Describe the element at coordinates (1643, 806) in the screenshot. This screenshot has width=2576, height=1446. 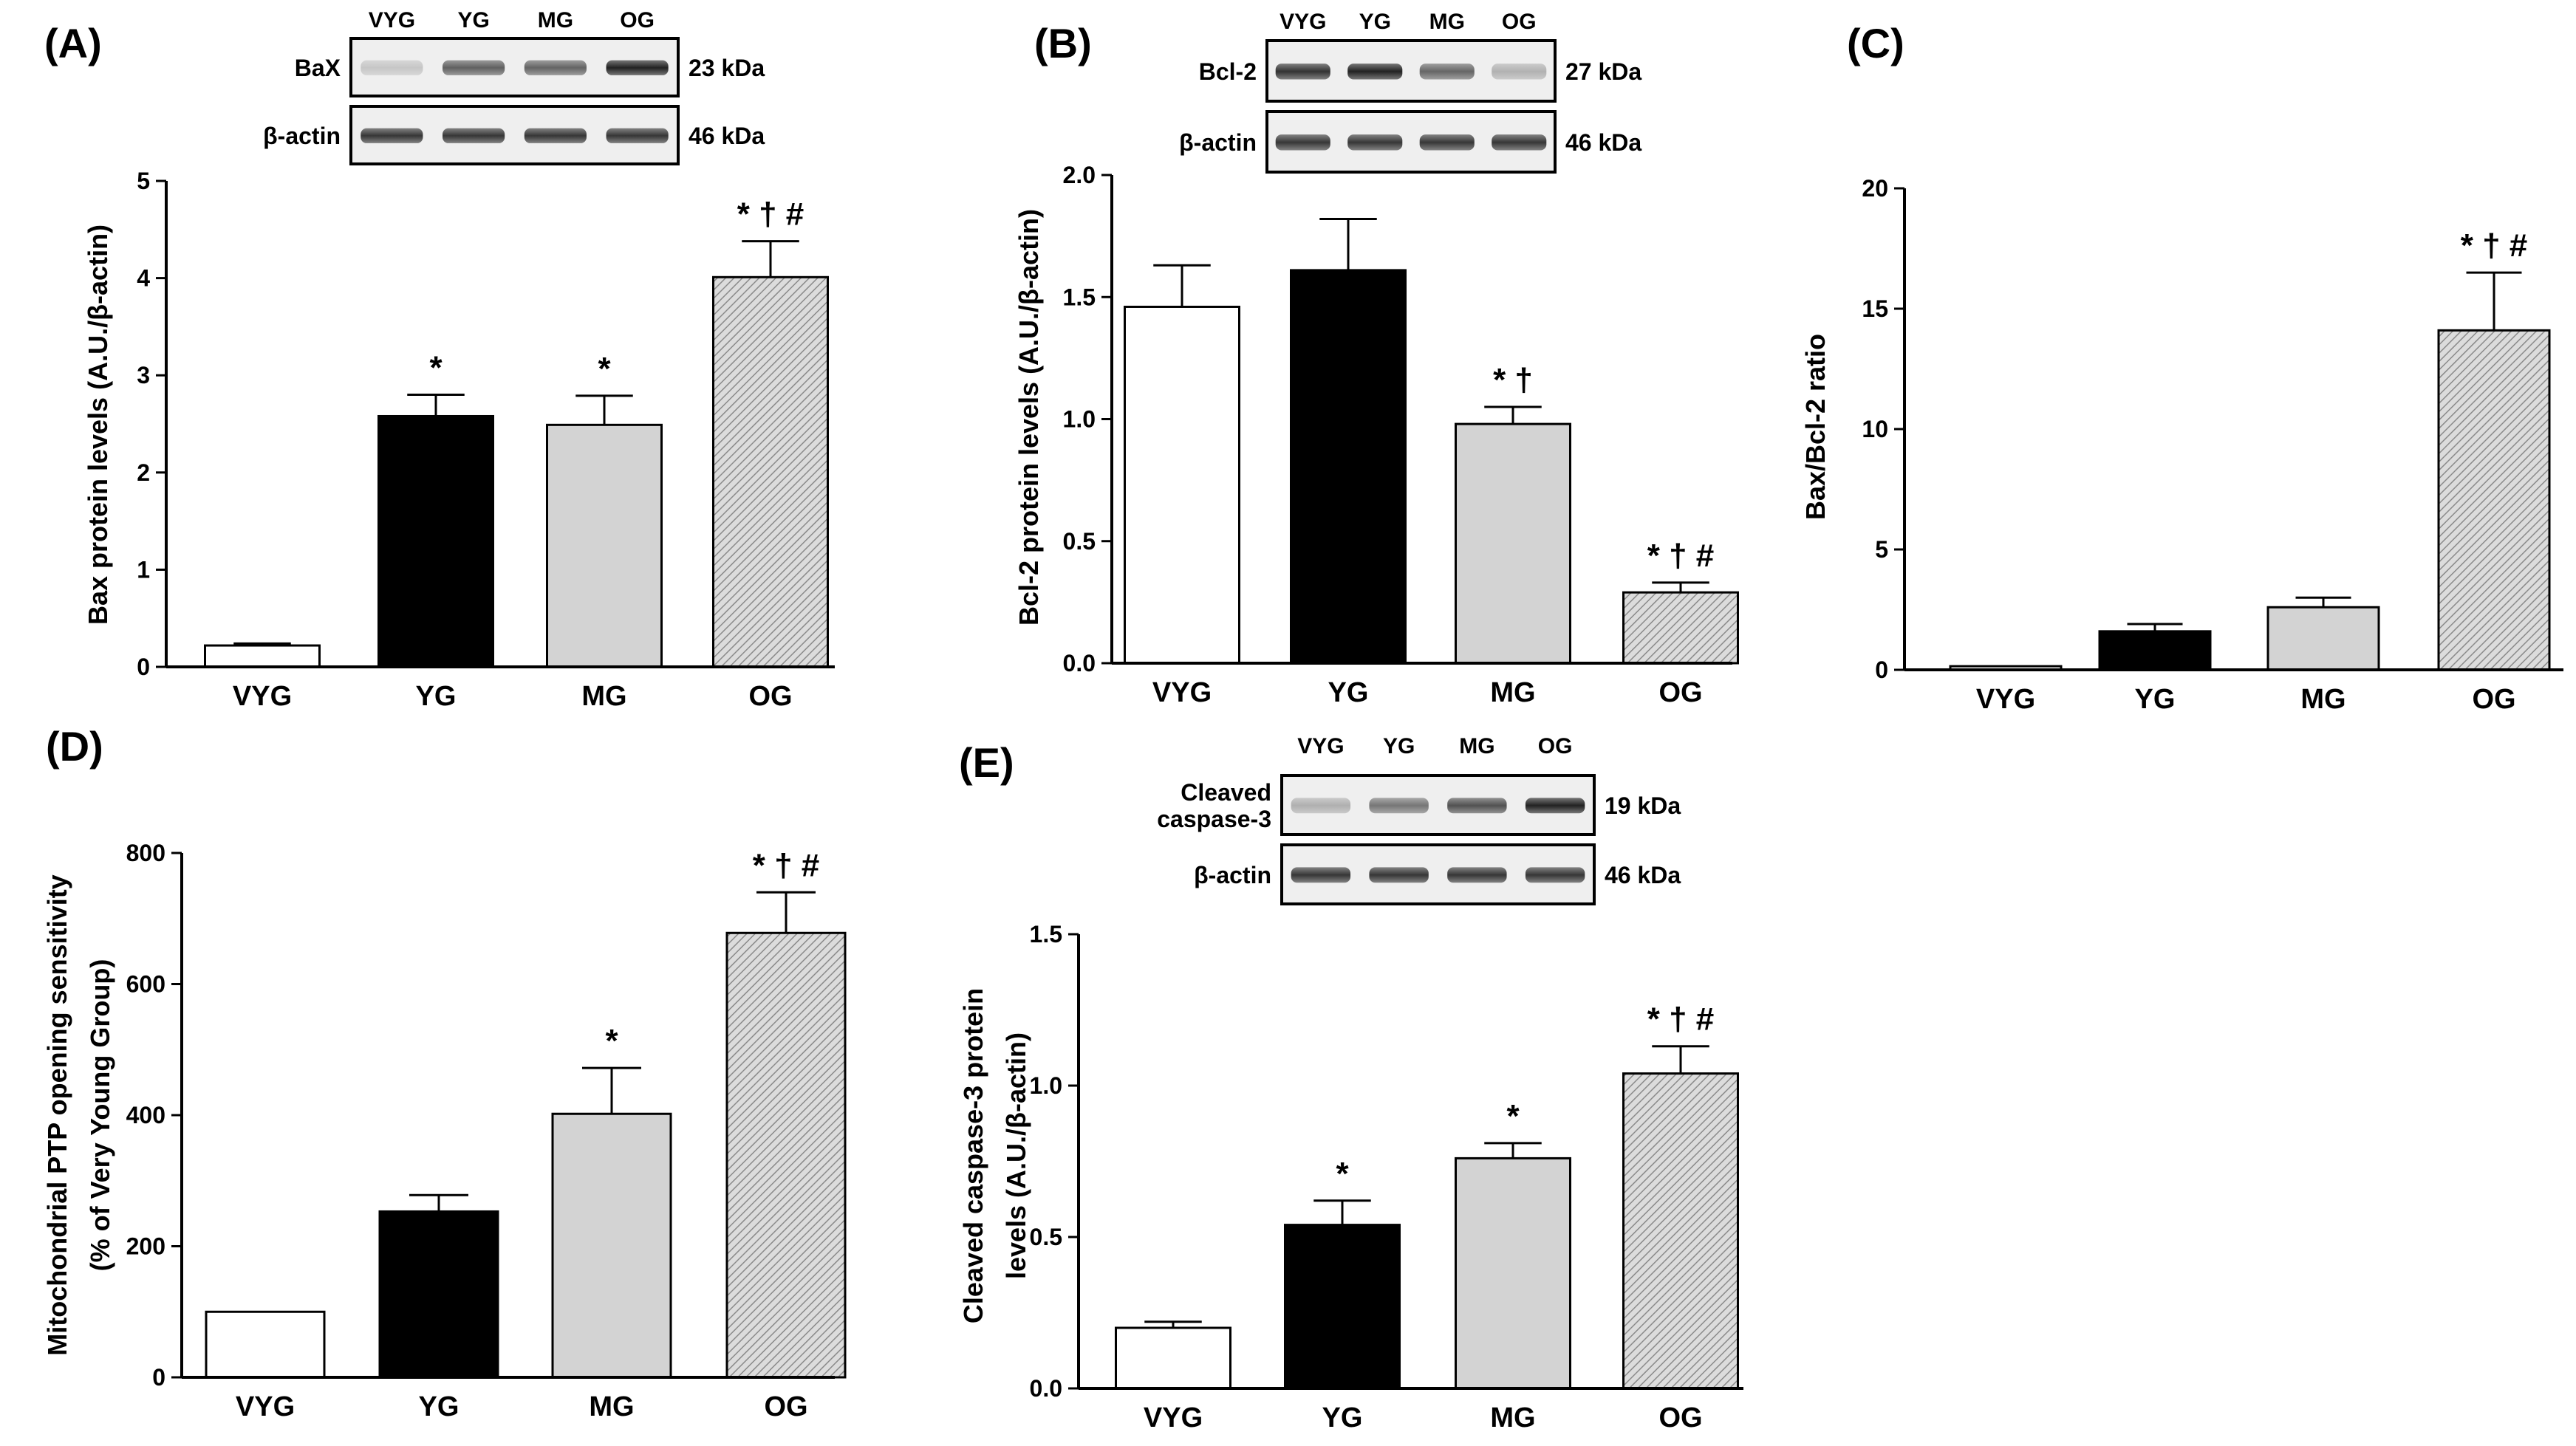
I see `blot-kda-label: 19 kDa` at that location.